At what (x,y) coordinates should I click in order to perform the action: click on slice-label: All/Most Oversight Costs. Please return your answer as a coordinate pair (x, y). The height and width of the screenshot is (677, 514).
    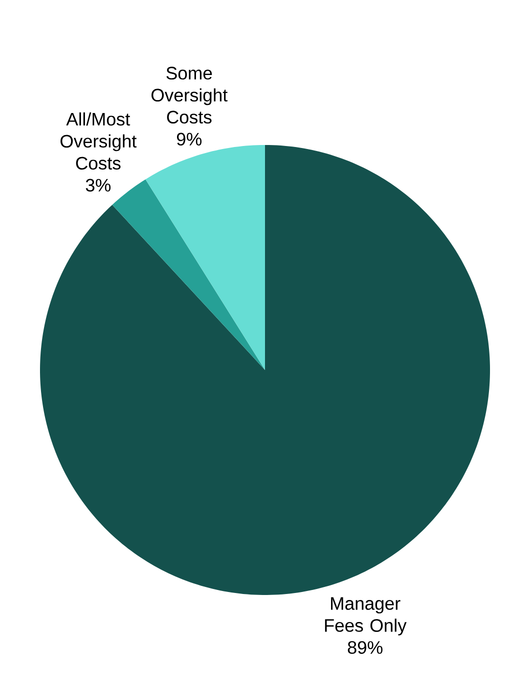
    Looking at the image, I should click on (98, 141).